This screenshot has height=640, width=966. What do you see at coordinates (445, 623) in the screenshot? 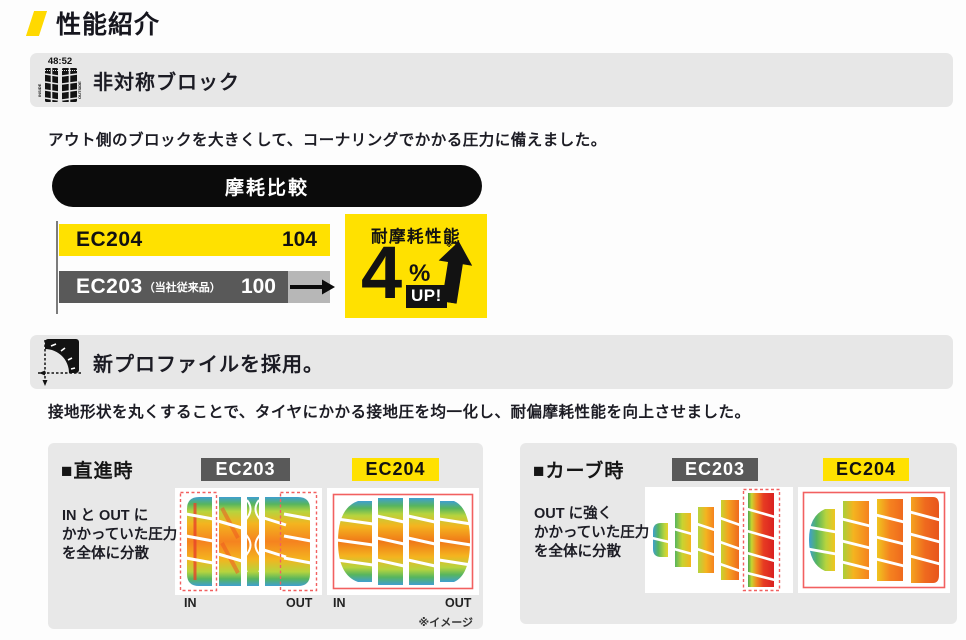
I see `image-disclaimer-note: ※イメージ` at bounding box center [445, 623].